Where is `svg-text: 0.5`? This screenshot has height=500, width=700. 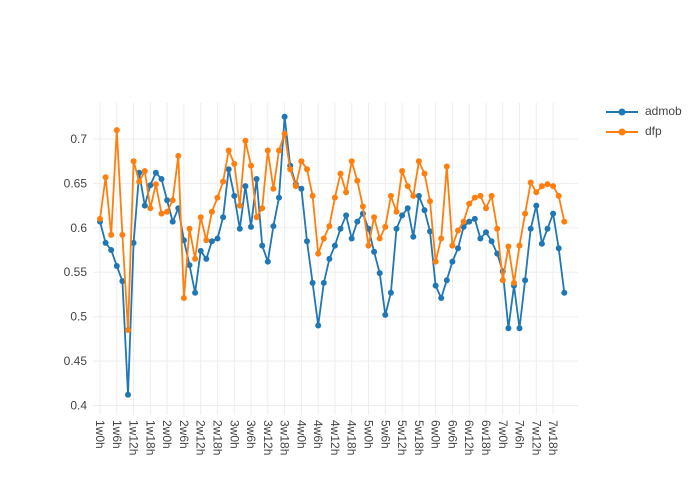
svg-text: 0.5 is located at coordinates (78, 317).